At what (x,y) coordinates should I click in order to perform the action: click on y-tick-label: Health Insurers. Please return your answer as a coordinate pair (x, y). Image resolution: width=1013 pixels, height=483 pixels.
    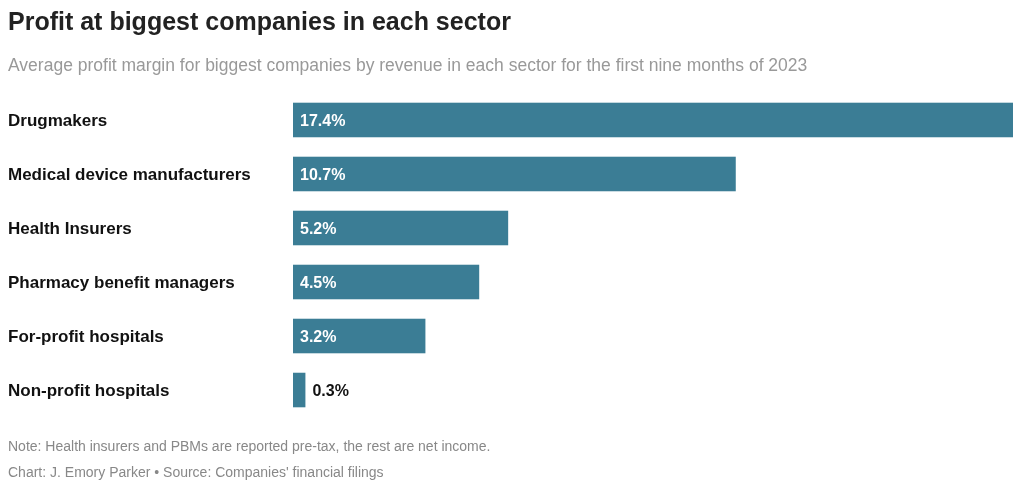
    Looking at the image, I should click on (70, 228).